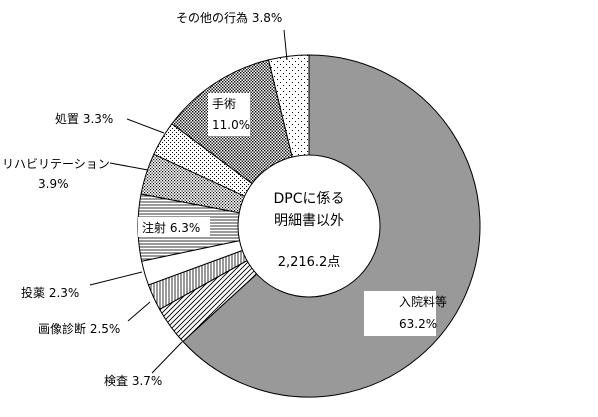 The width and height of the screenshot is (598, 417). Describe the element at coordinates (147, 381) in the screenshot. I see `slice-value-label: 3.7%` at that location.